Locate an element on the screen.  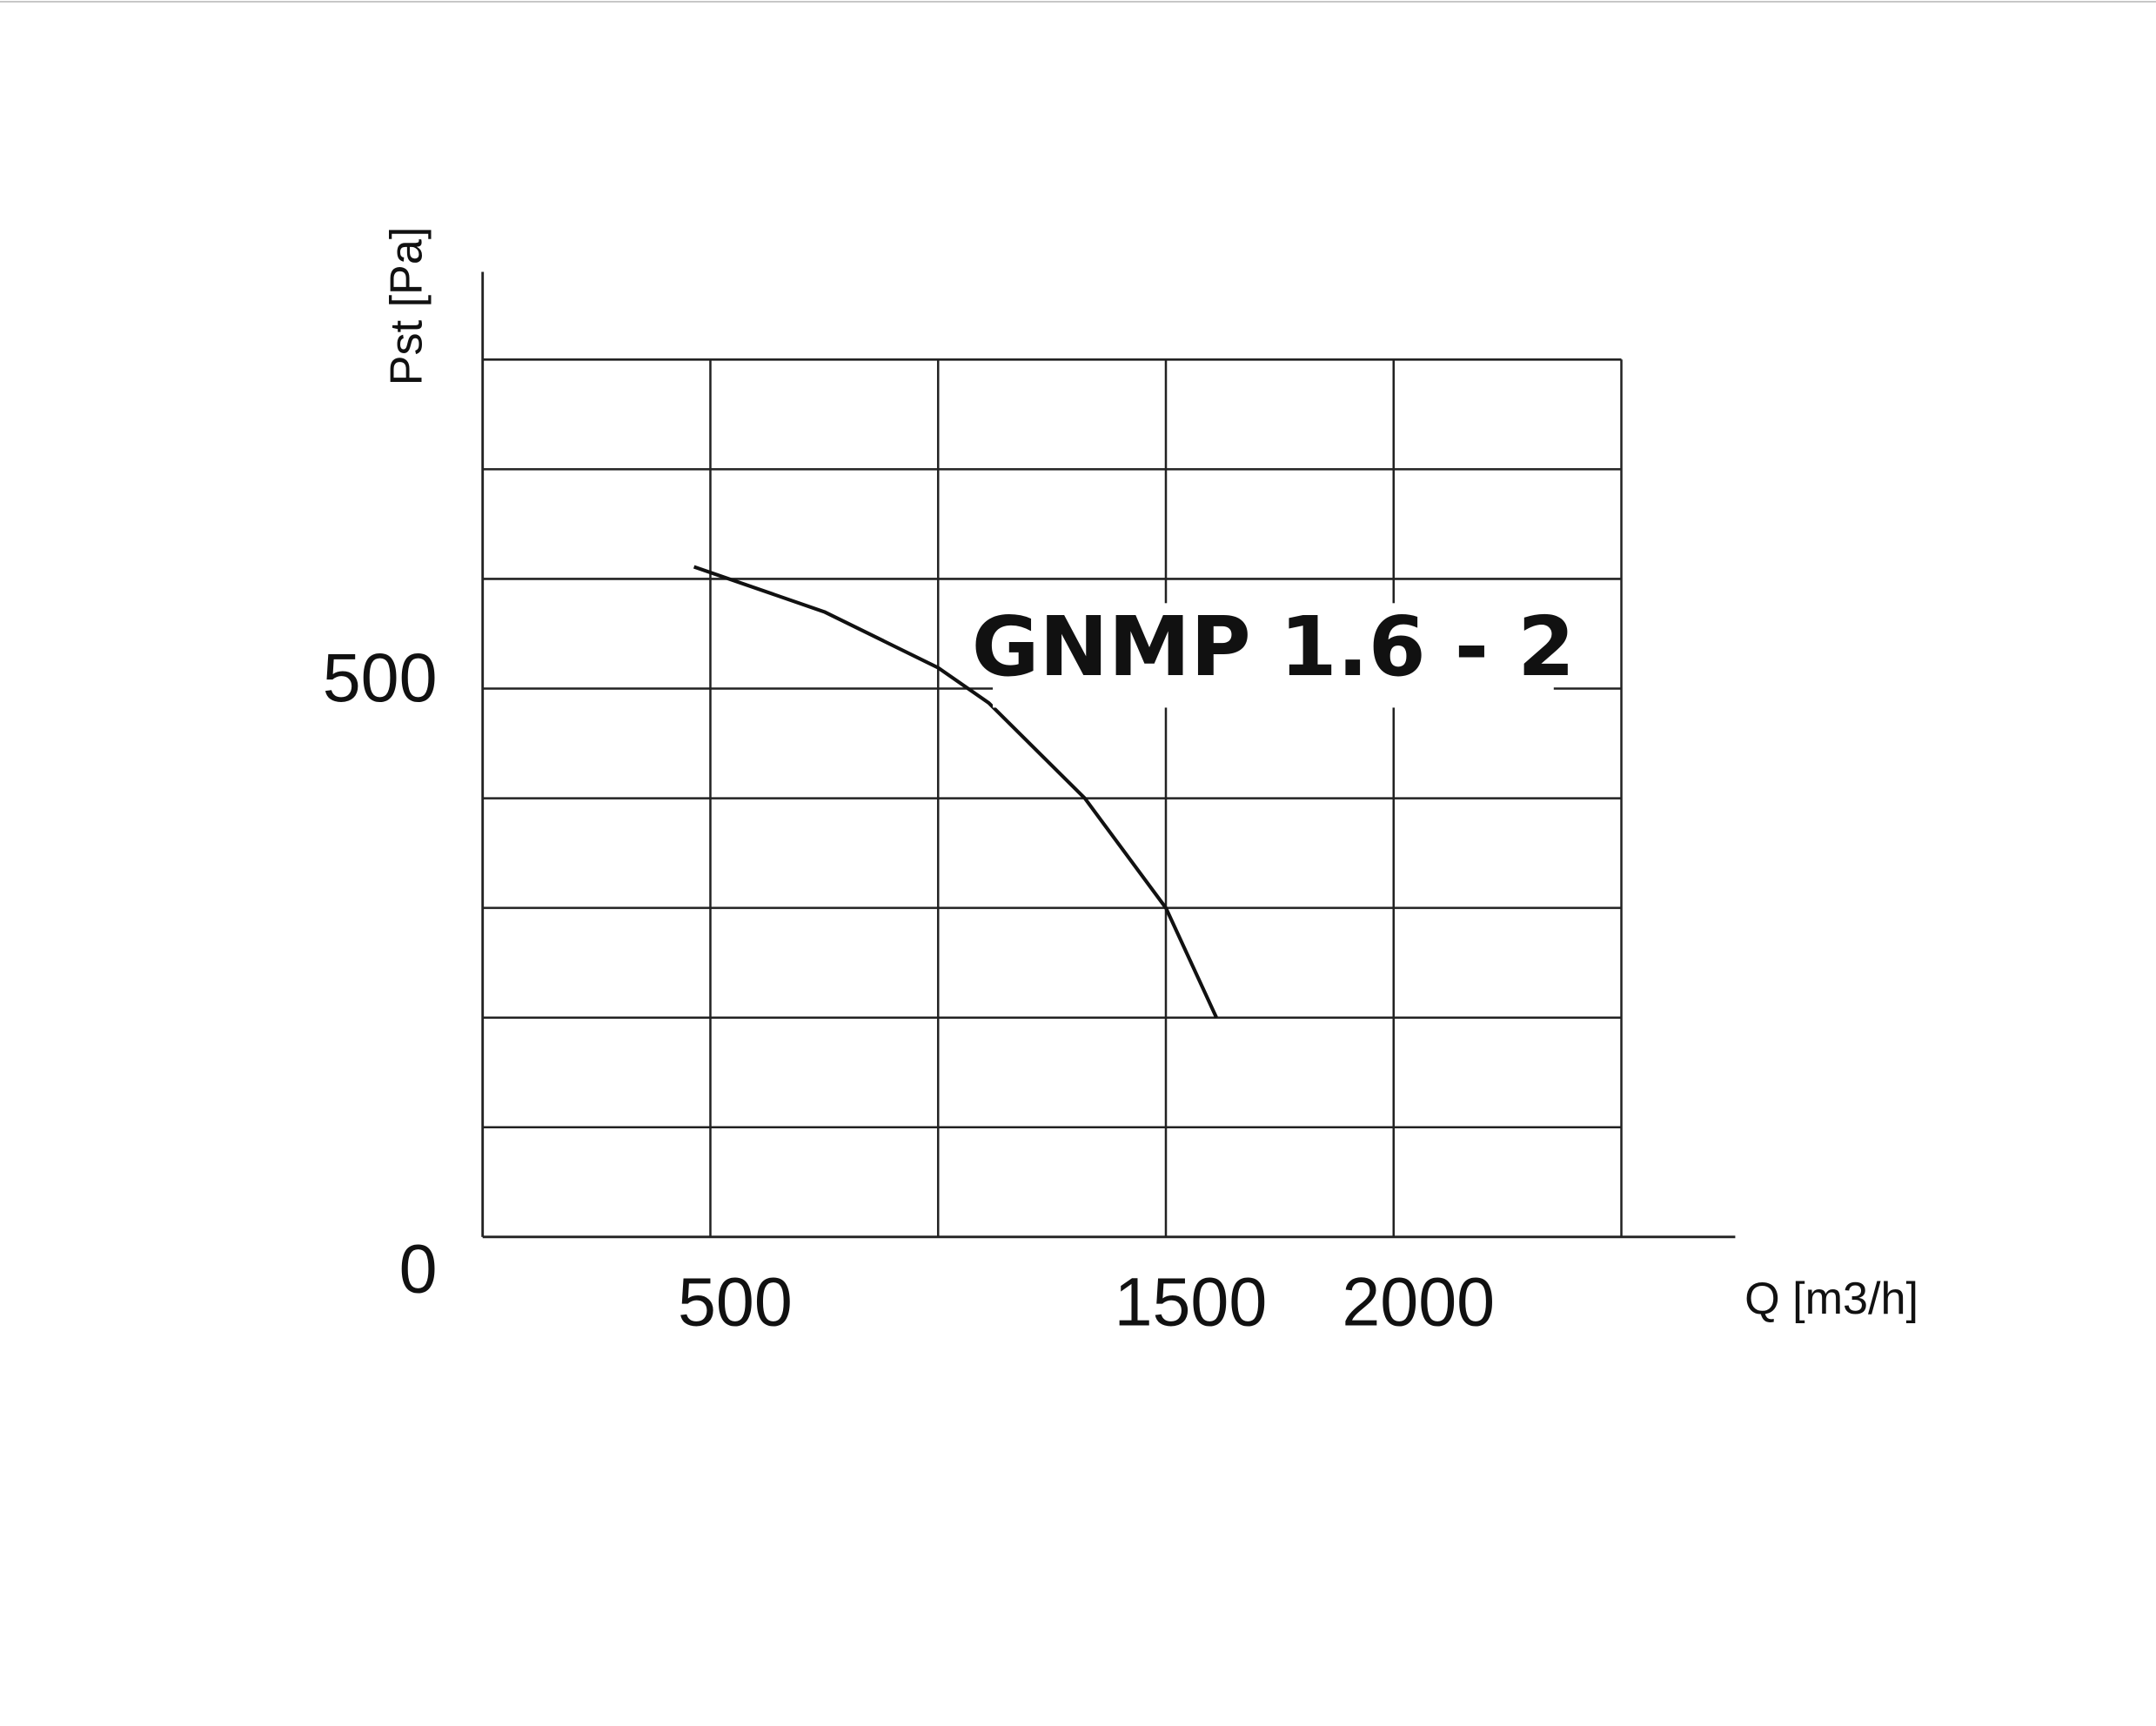
annotation-box is located at coordinates (1273, 655).